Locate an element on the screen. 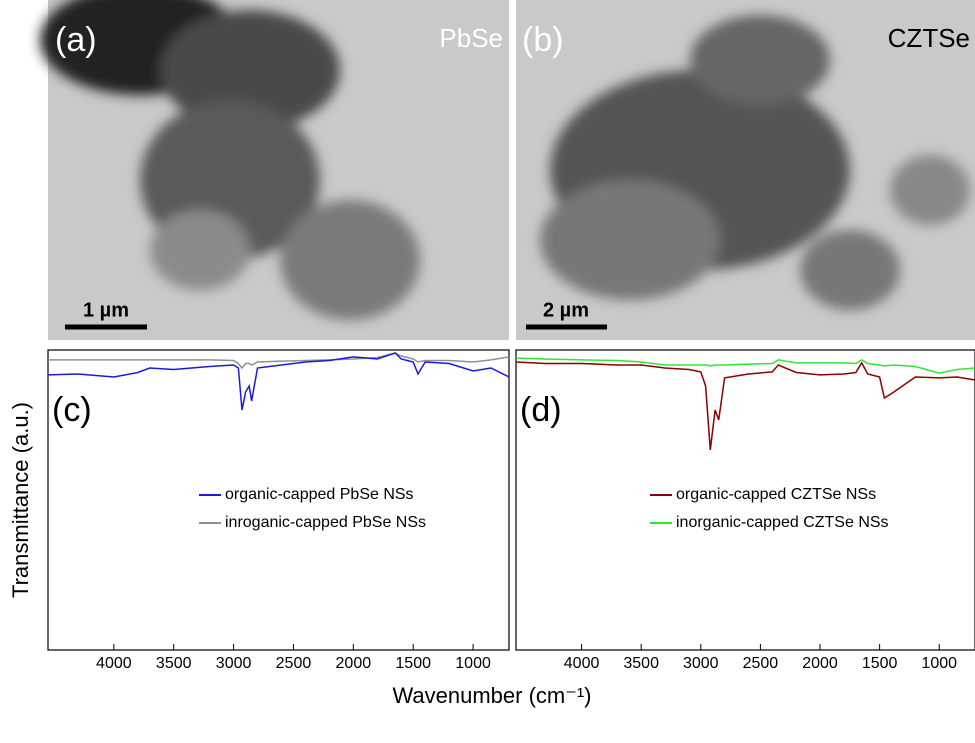 Image resolution: width=975 pixels, height=743 pixels. panel-label: (d) is located at coordinates (541, 410).